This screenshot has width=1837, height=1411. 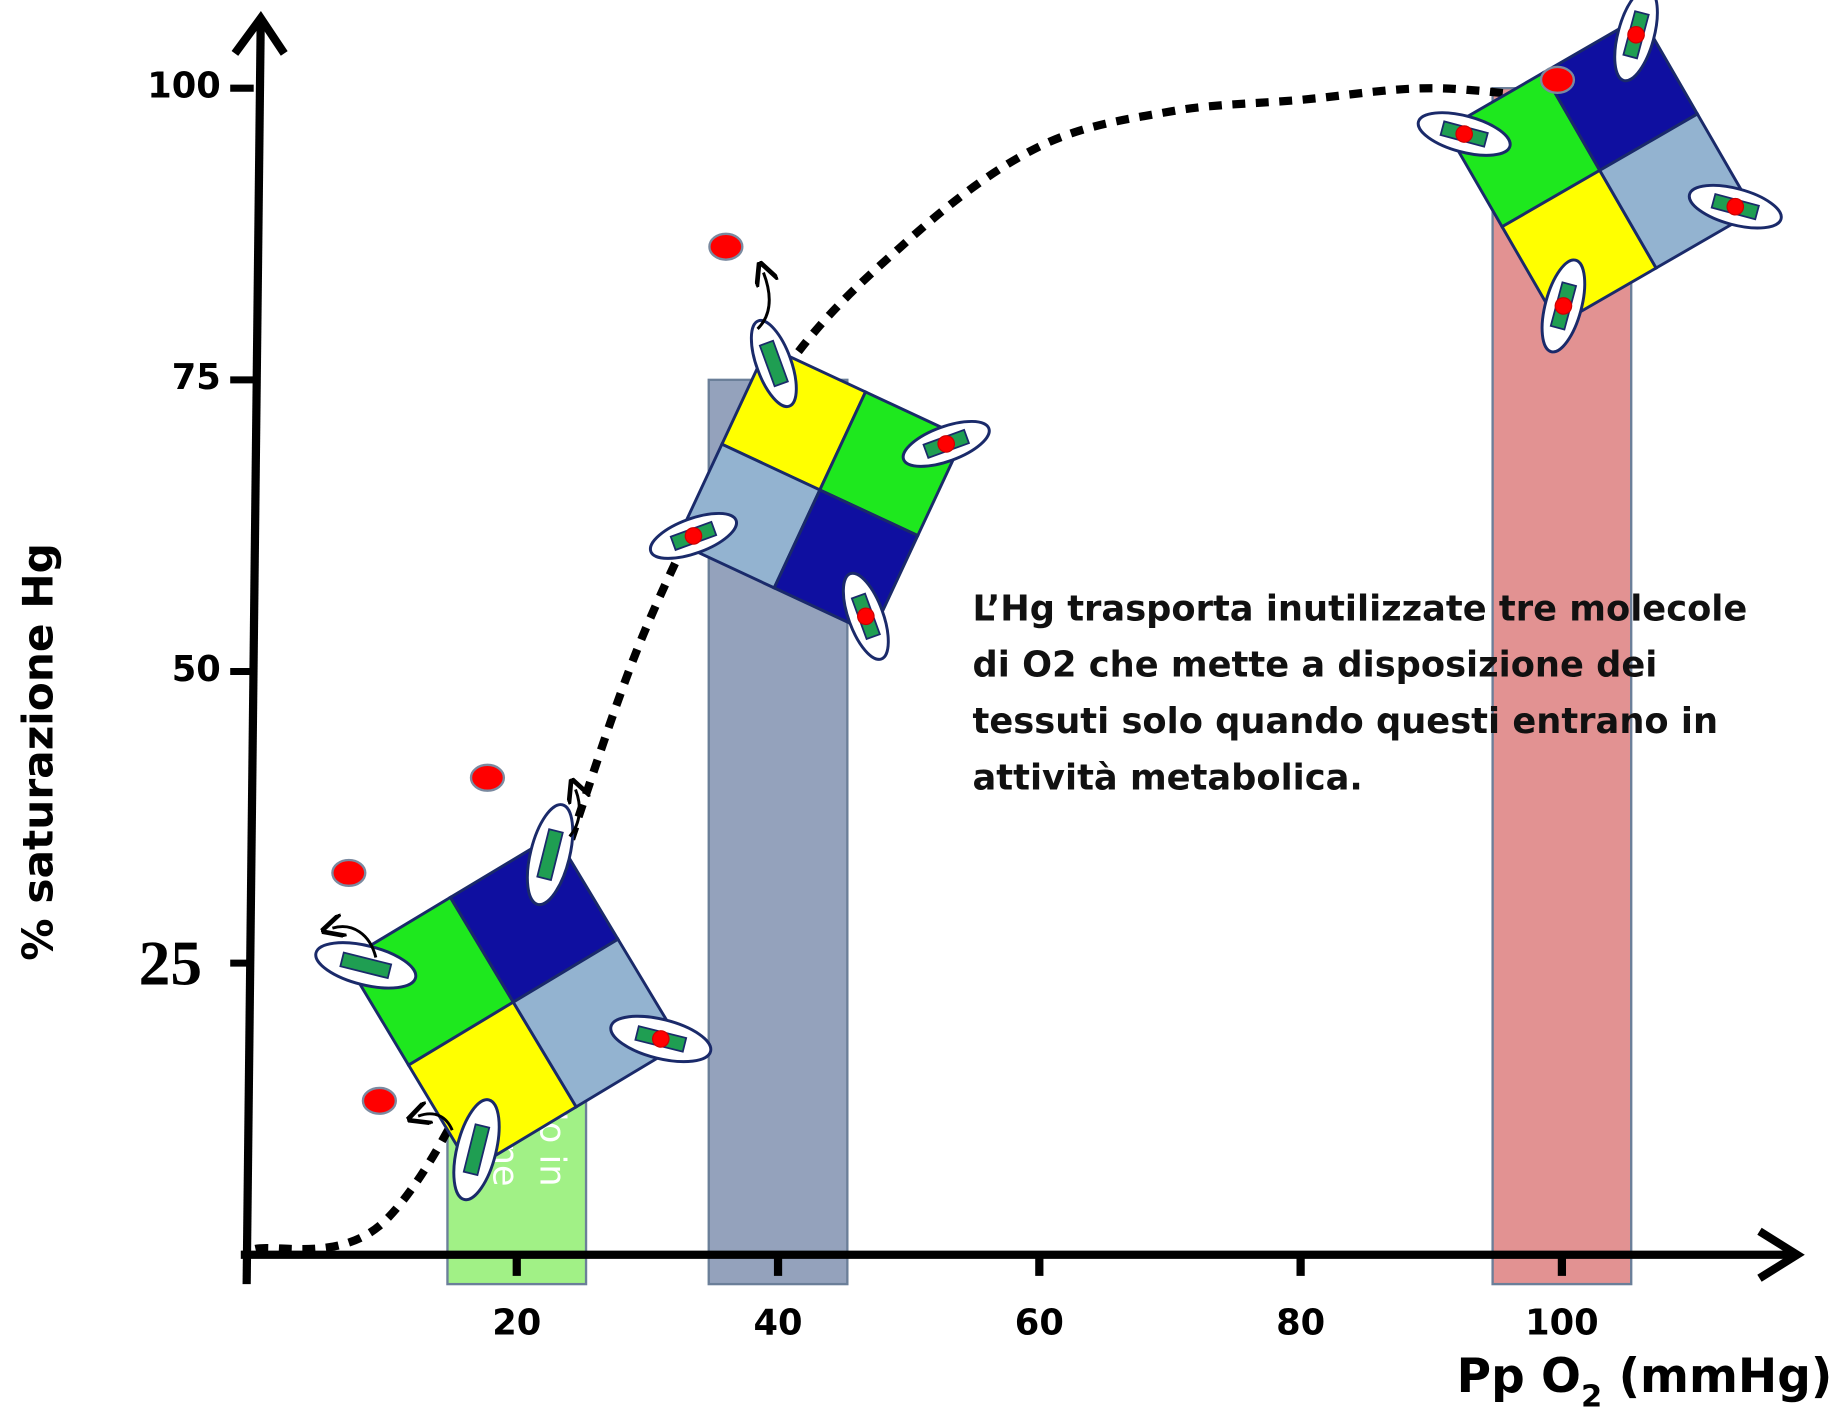 I want to click on annotation-line: L’Hg trasporta inutilizzate tre molecole, so click(x=1360, y=608).